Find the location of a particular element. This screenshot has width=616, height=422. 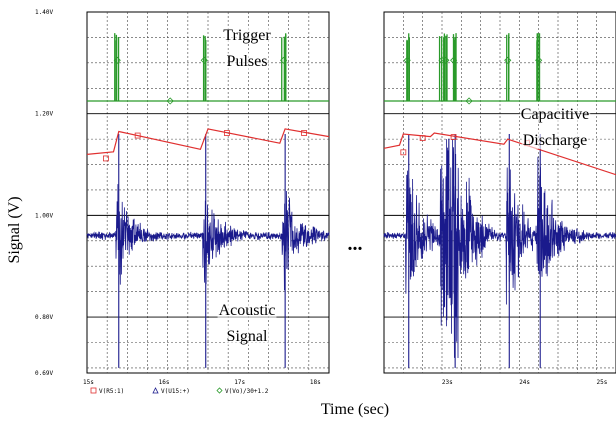

legend-label: V(Vo)/30+1.2 is located at coordinates (247, 391).